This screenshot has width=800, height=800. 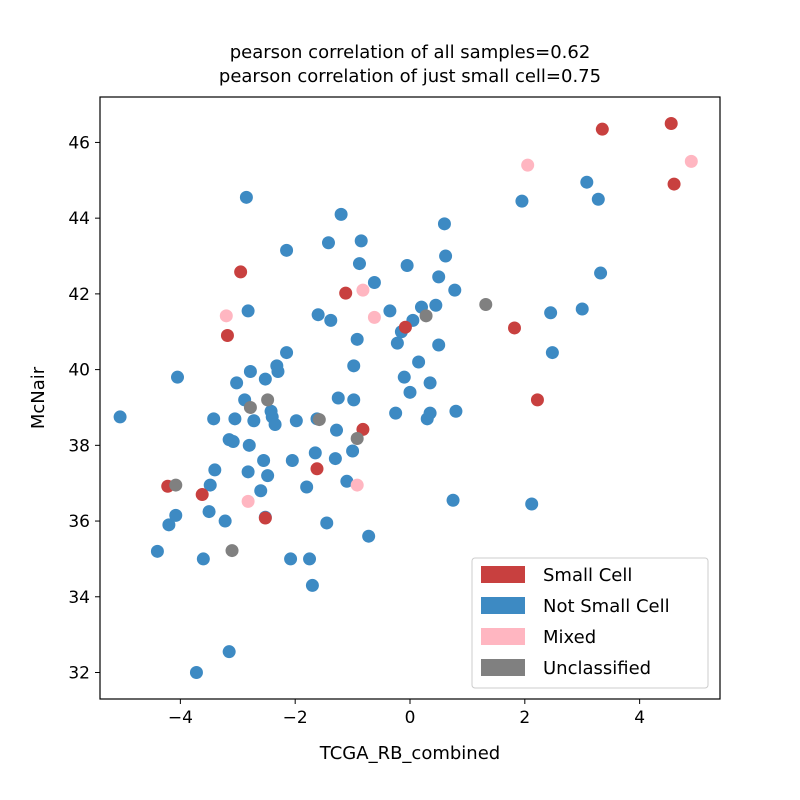 What do you see at coordinates (410, 52) in the screenshot?
I see `chart-title-line-1: pearson correlation of all samples=0.62` at bounding box center [410, 52].